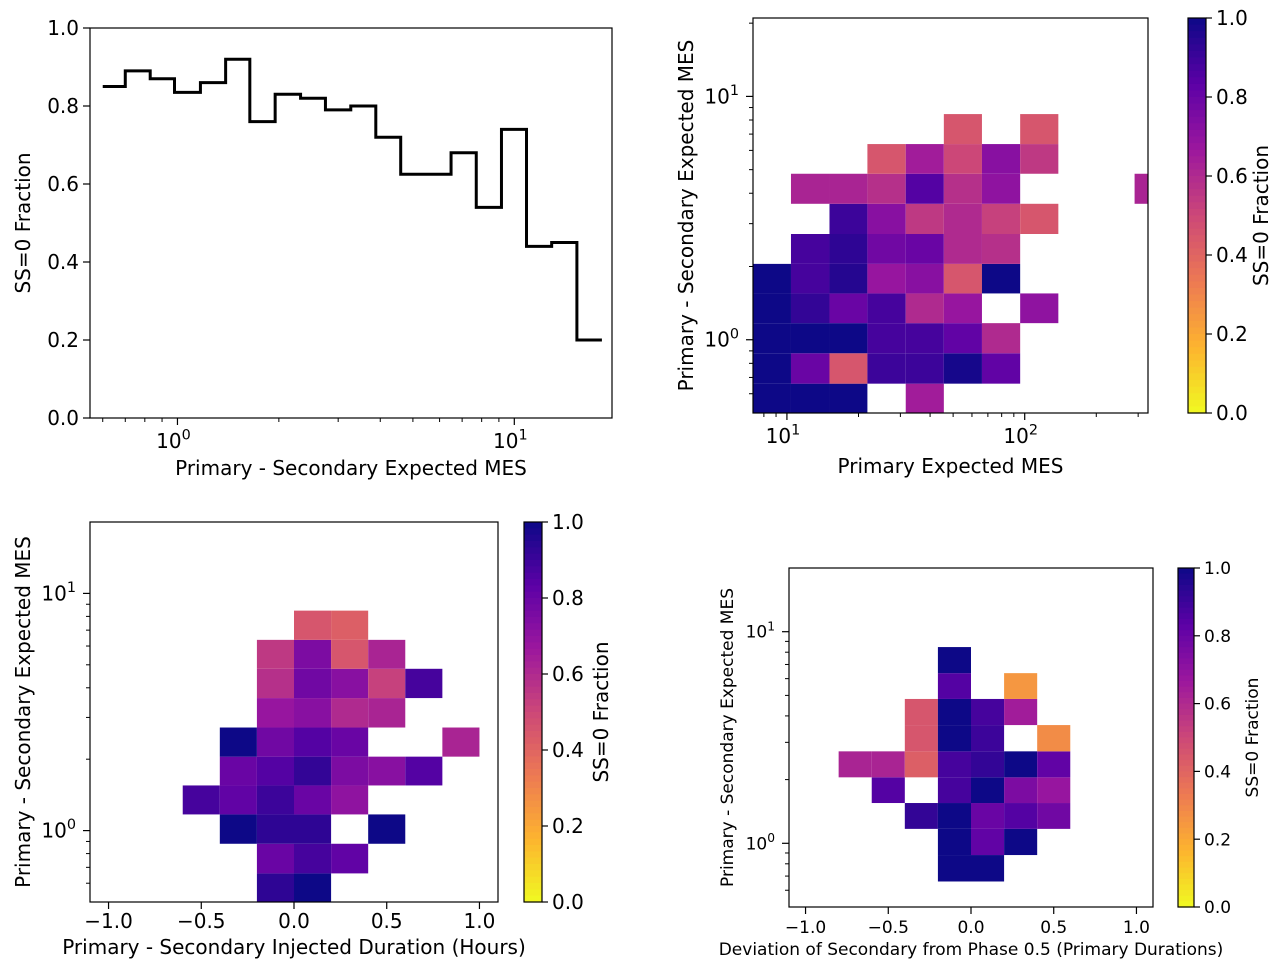  What do you see at coordinates (1136, 928) in the screenshot?
I see `x-tick-label: 1.0` at bounding box center [1136, 928].